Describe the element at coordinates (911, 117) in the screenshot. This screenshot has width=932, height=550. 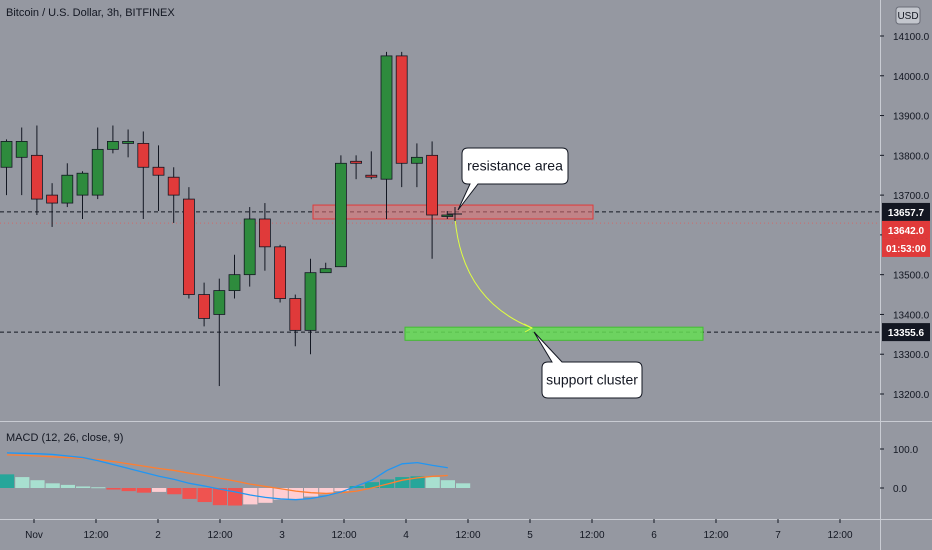
I see `price-axis-tick-label: 13900.0` at that location.